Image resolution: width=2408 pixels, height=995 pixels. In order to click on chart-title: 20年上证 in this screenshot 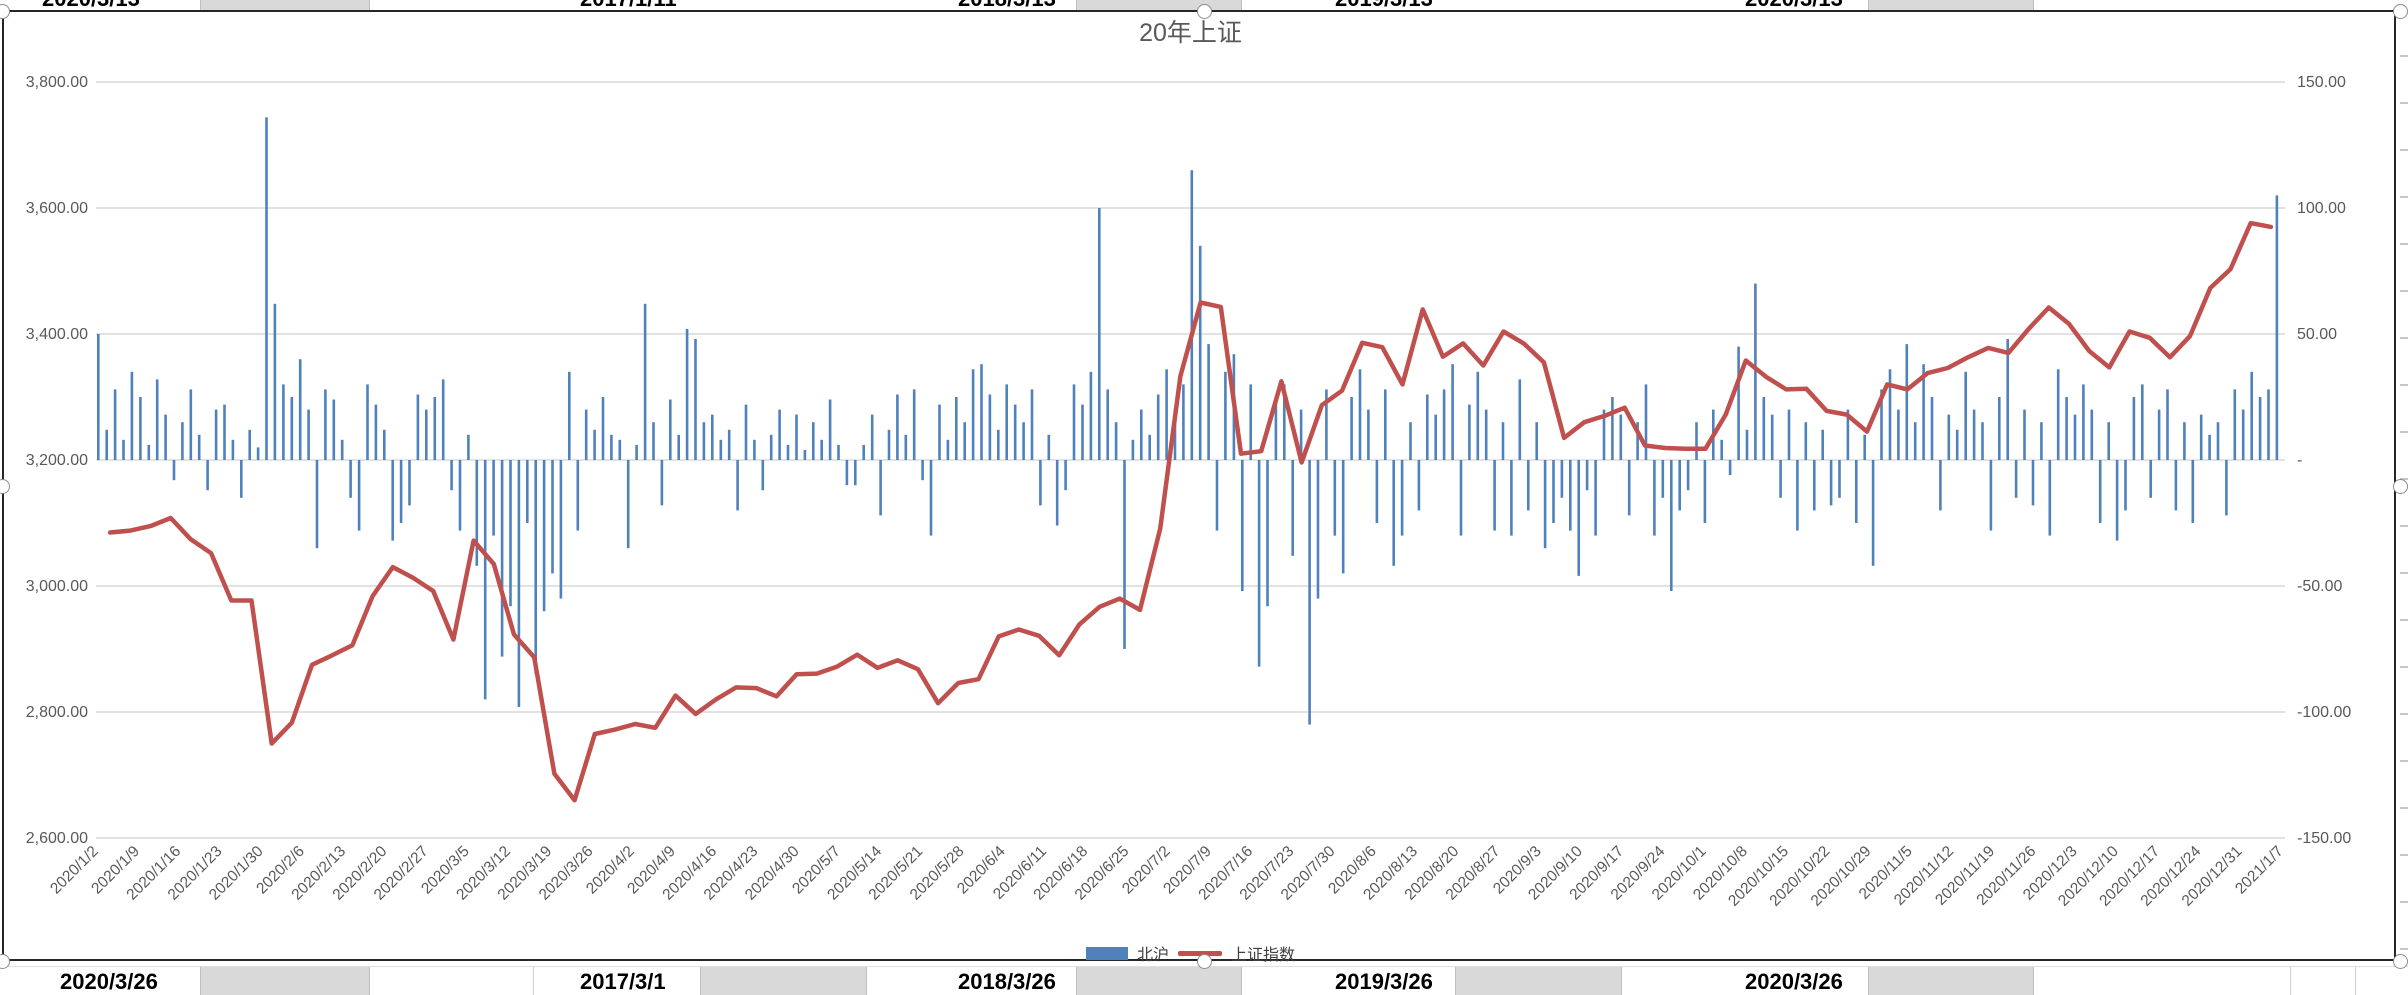, I will do `click(1190, 33)`.